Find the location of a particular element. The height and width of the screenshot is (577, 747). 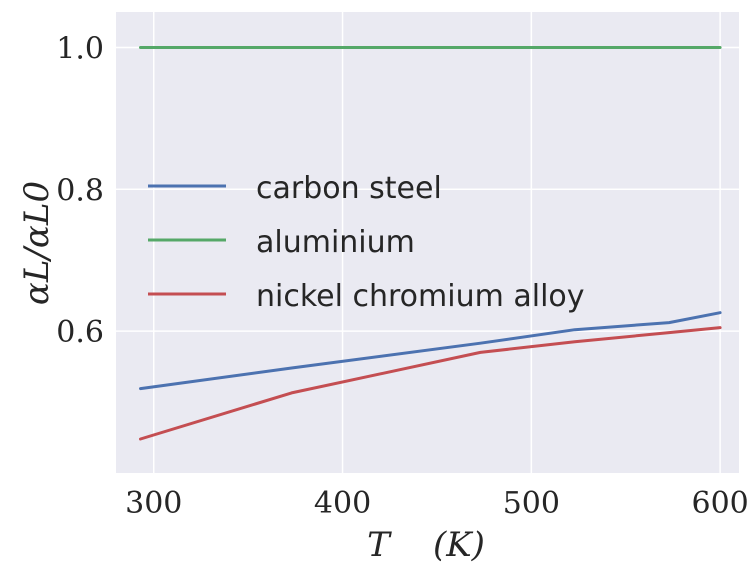

y-axis-label: αL/αL0 is located at coordinates (37, 243).